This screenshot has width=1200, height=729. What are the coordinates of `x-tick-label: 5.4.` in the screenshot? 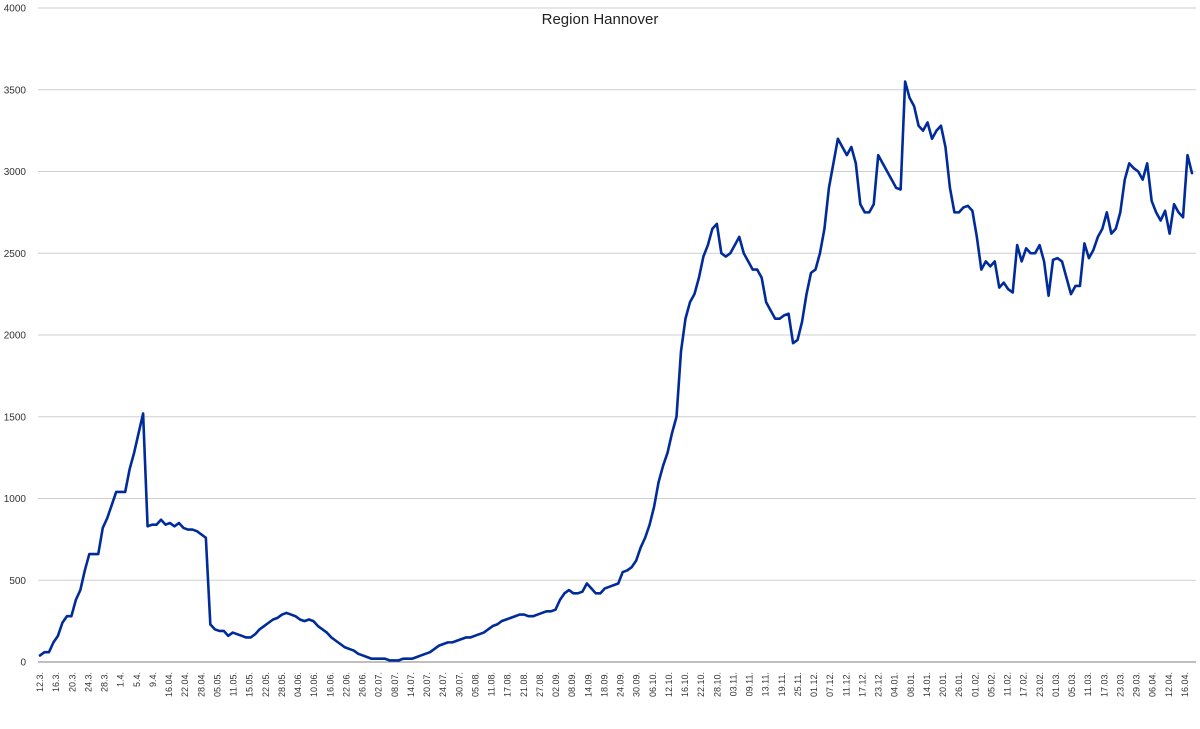 It's located at (137, 679).